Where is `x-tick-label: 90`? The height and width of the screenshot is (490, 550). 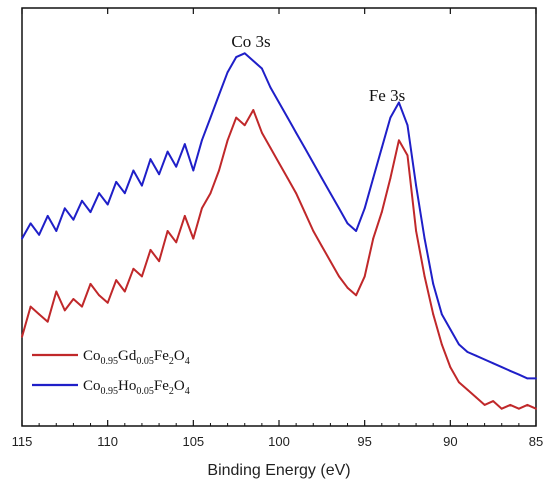 x-tick-label: 90 is located at coordinates (450, 441).